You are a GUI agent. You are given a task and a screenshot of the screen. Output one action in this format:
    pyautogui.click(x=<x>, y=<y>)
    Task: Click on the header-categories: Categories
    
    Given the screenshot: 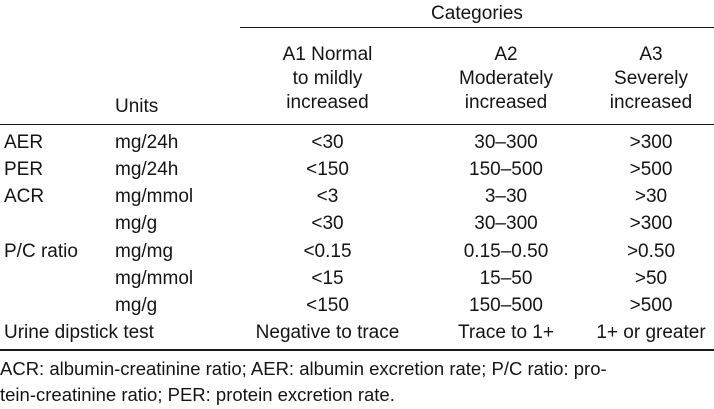 What is the action you would take?
    pyautogui.click(x=477, y=13)
    